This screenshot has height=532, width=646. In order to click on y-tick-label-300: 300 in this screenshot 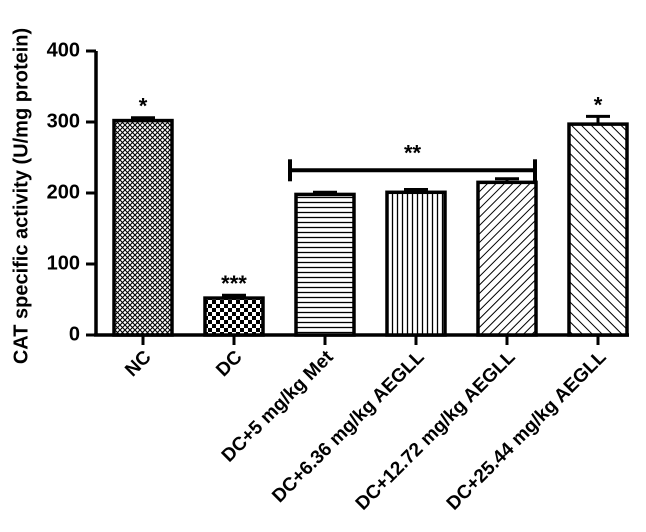, I will do `click(63, 121)`.